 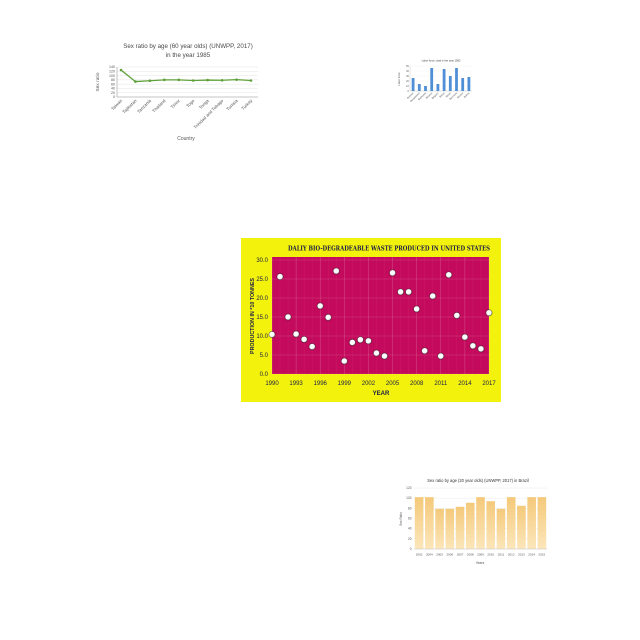 I want to click on x-tick-label: Bahrain, so click(x=411, y=95).